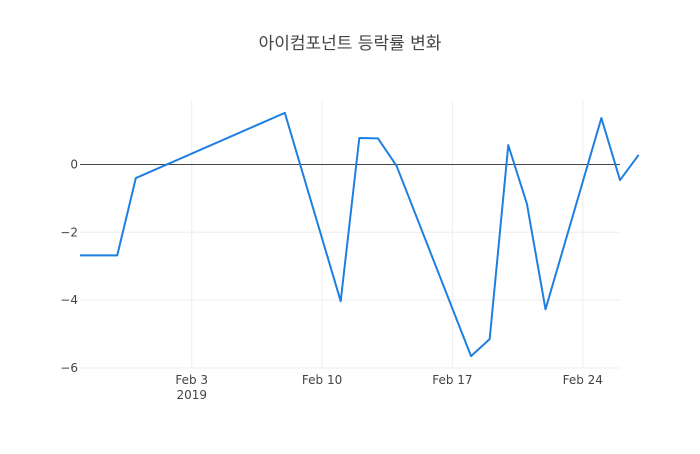  What do you see at coordinates (69, 232) in the screenshot?
I see `y-tick-label: −2` at bounding box center [69, 232].